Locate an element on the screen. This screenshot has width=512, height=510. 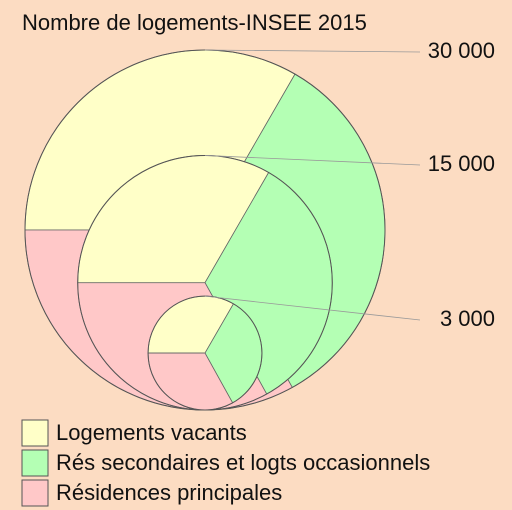
legend-label: Résidences principales is located at coordinates (169, 492).